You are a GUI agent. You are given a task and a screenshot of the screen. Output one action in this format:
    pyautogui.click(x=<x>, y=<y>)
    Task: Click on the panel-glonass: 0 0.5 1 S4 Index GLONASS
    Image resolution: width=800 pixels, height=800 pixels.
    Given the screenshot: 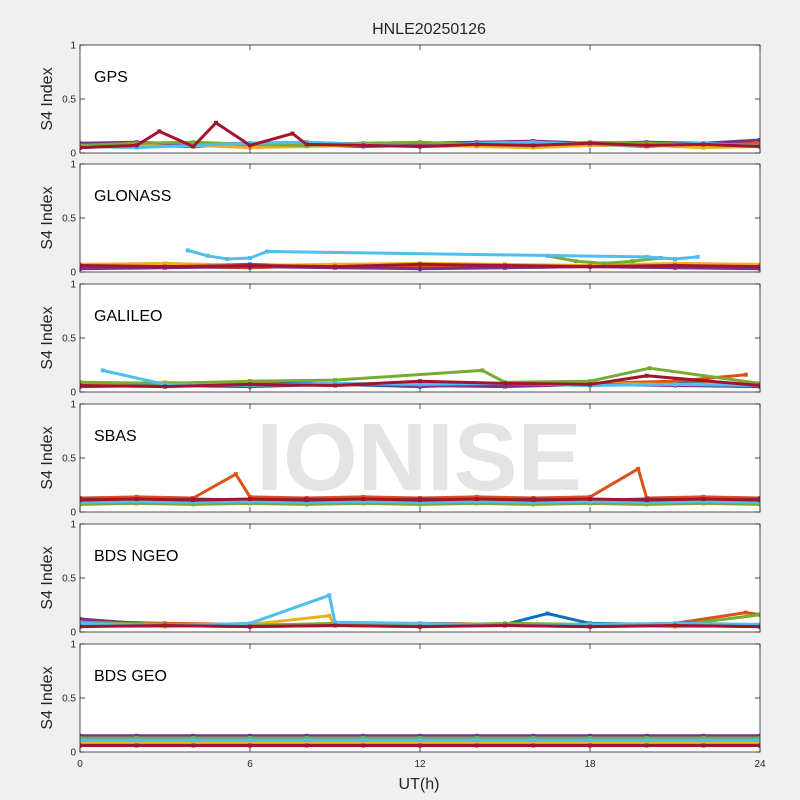 What is the action you would take?
    pyautogui.click(x=400, y=219)
    